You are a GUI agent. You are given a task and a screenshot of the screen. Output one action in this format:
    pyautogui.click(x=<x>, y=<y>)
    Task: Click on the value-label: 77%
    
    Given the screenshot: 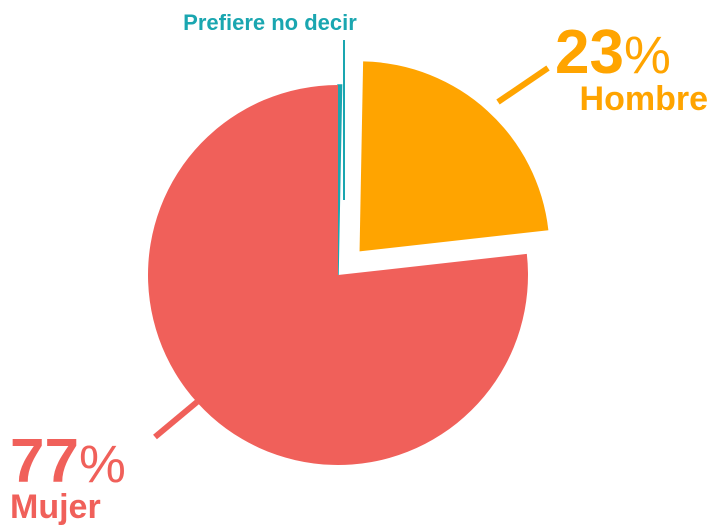 What is the action you would take?
    pyautogui.click(x=68, y=461)
    